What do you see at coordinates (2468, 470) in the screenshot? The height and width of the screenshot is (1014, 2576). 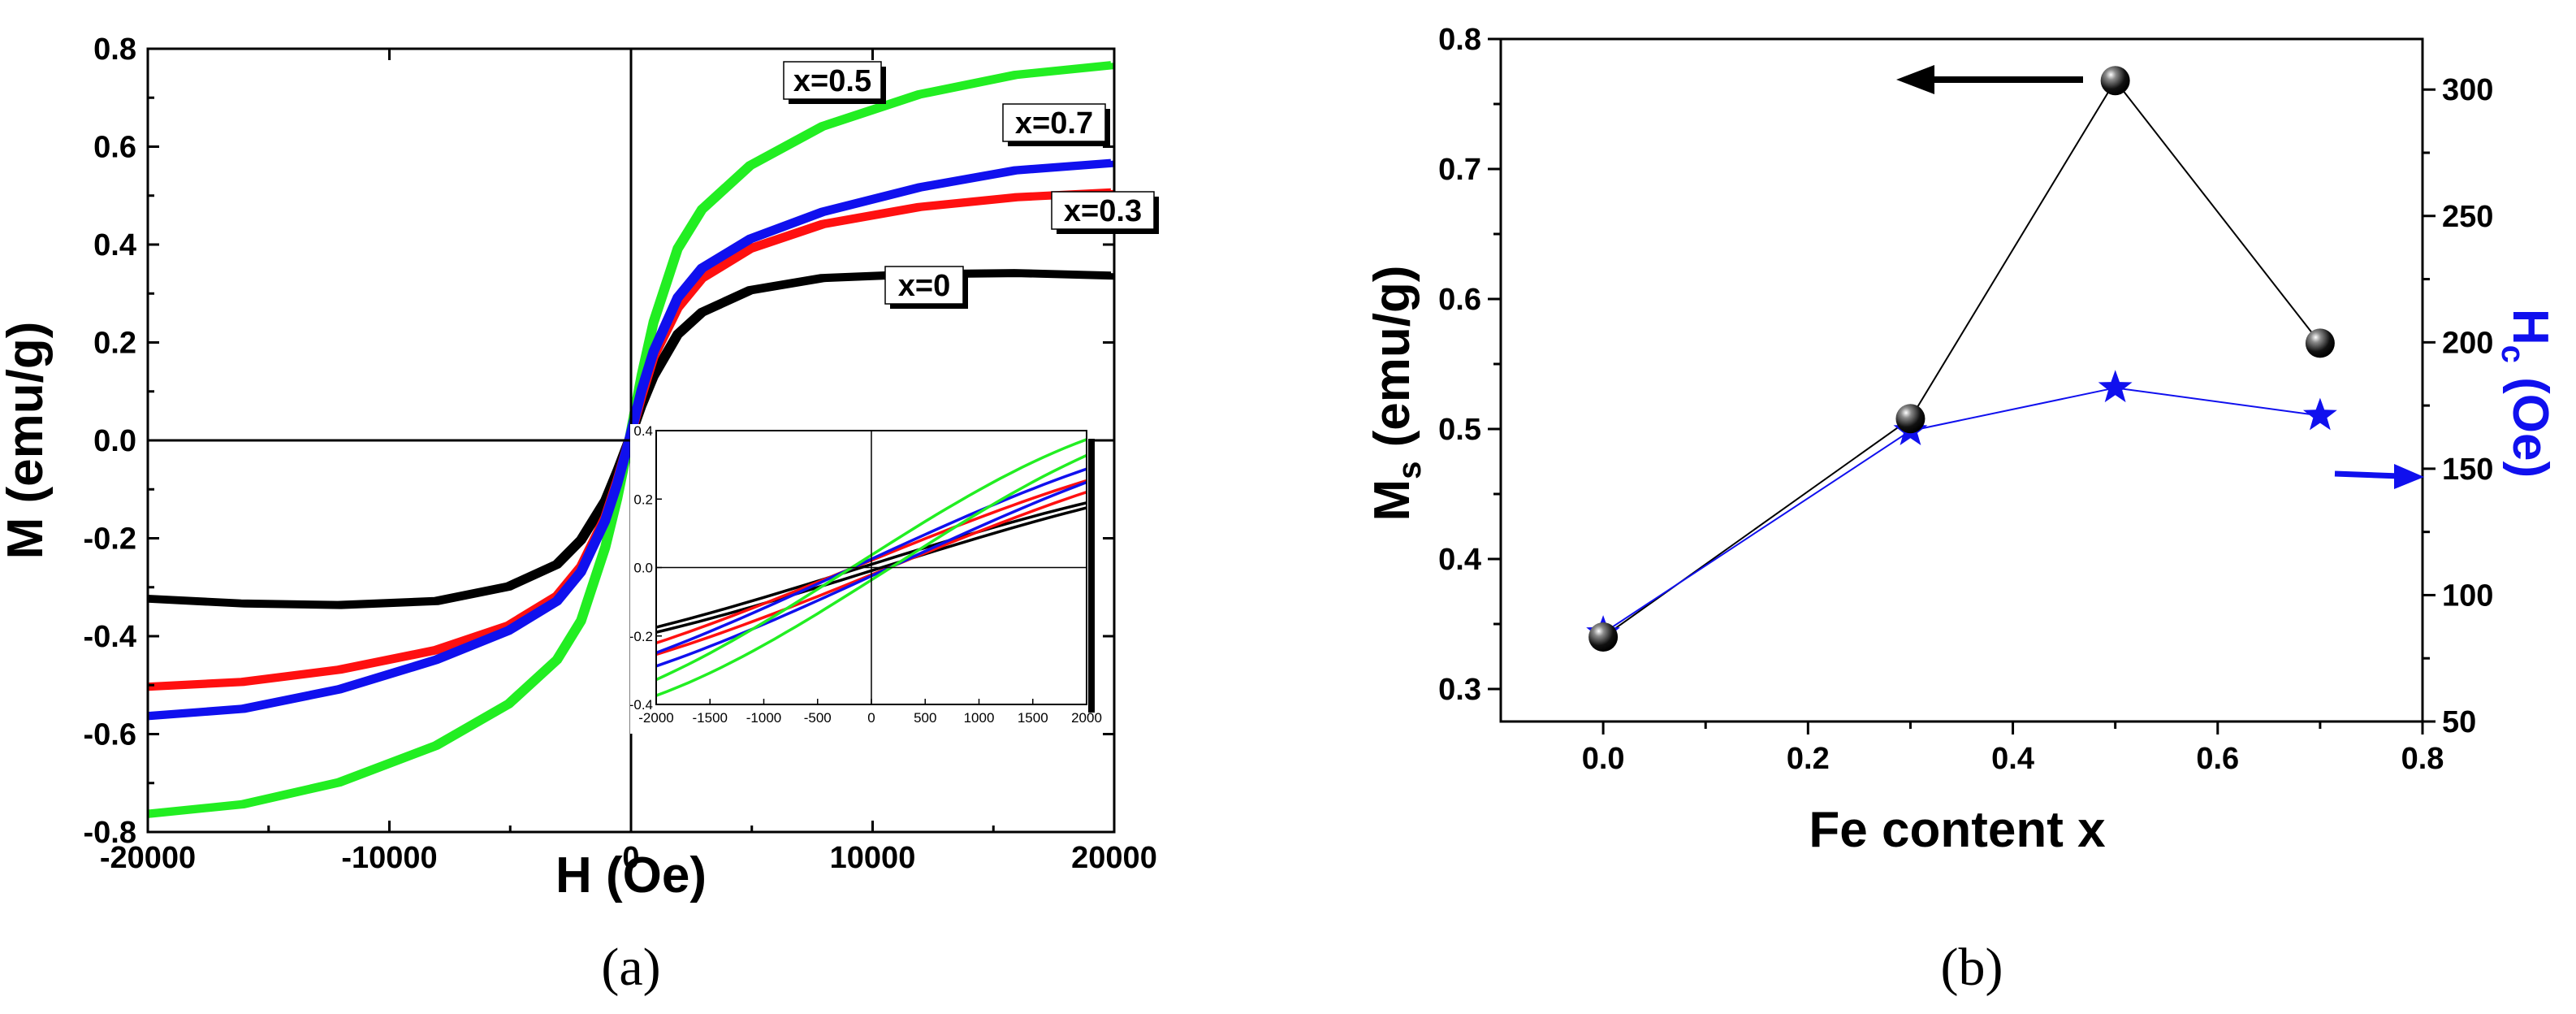 I see `y2-tick-label: 150` at bounding box center [2468, 470].